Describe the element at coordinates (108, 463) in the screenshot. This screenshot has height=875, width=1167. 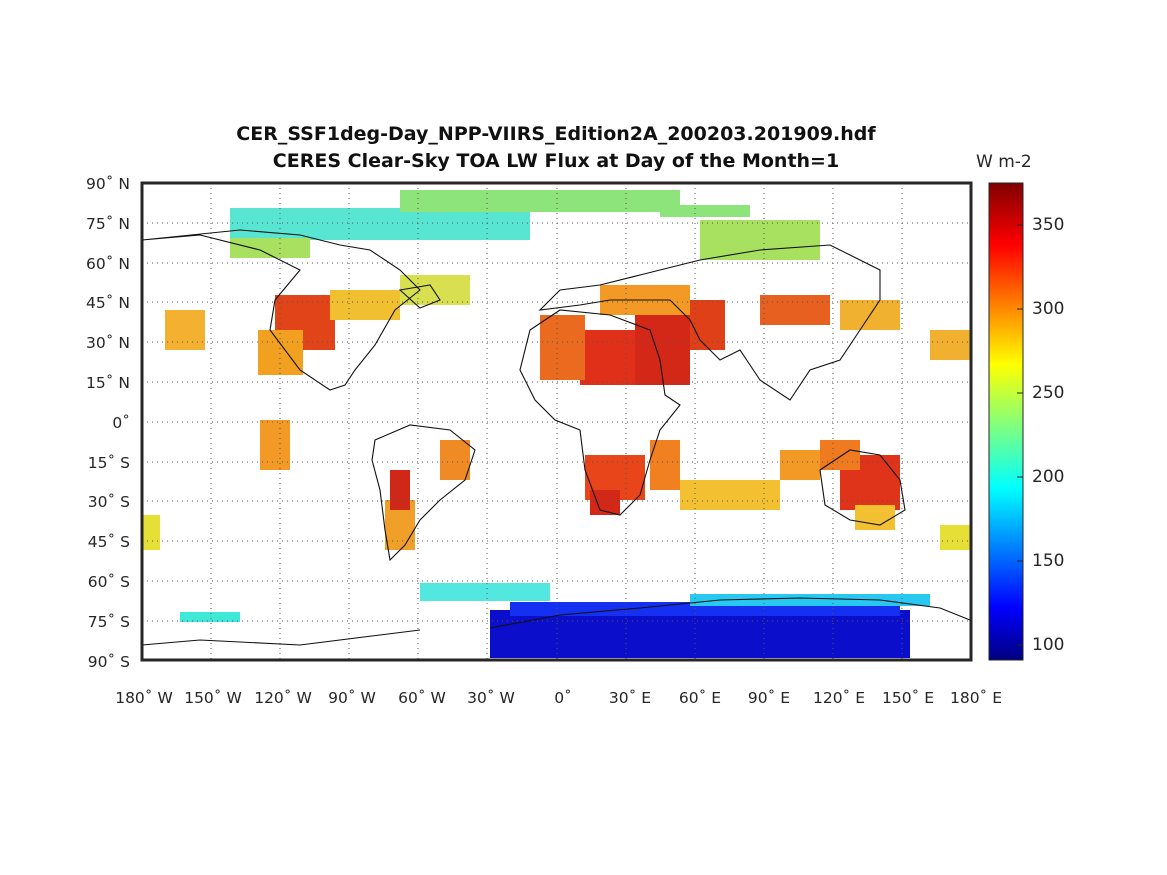
I see `lat-label: 15˚ S` at that location.